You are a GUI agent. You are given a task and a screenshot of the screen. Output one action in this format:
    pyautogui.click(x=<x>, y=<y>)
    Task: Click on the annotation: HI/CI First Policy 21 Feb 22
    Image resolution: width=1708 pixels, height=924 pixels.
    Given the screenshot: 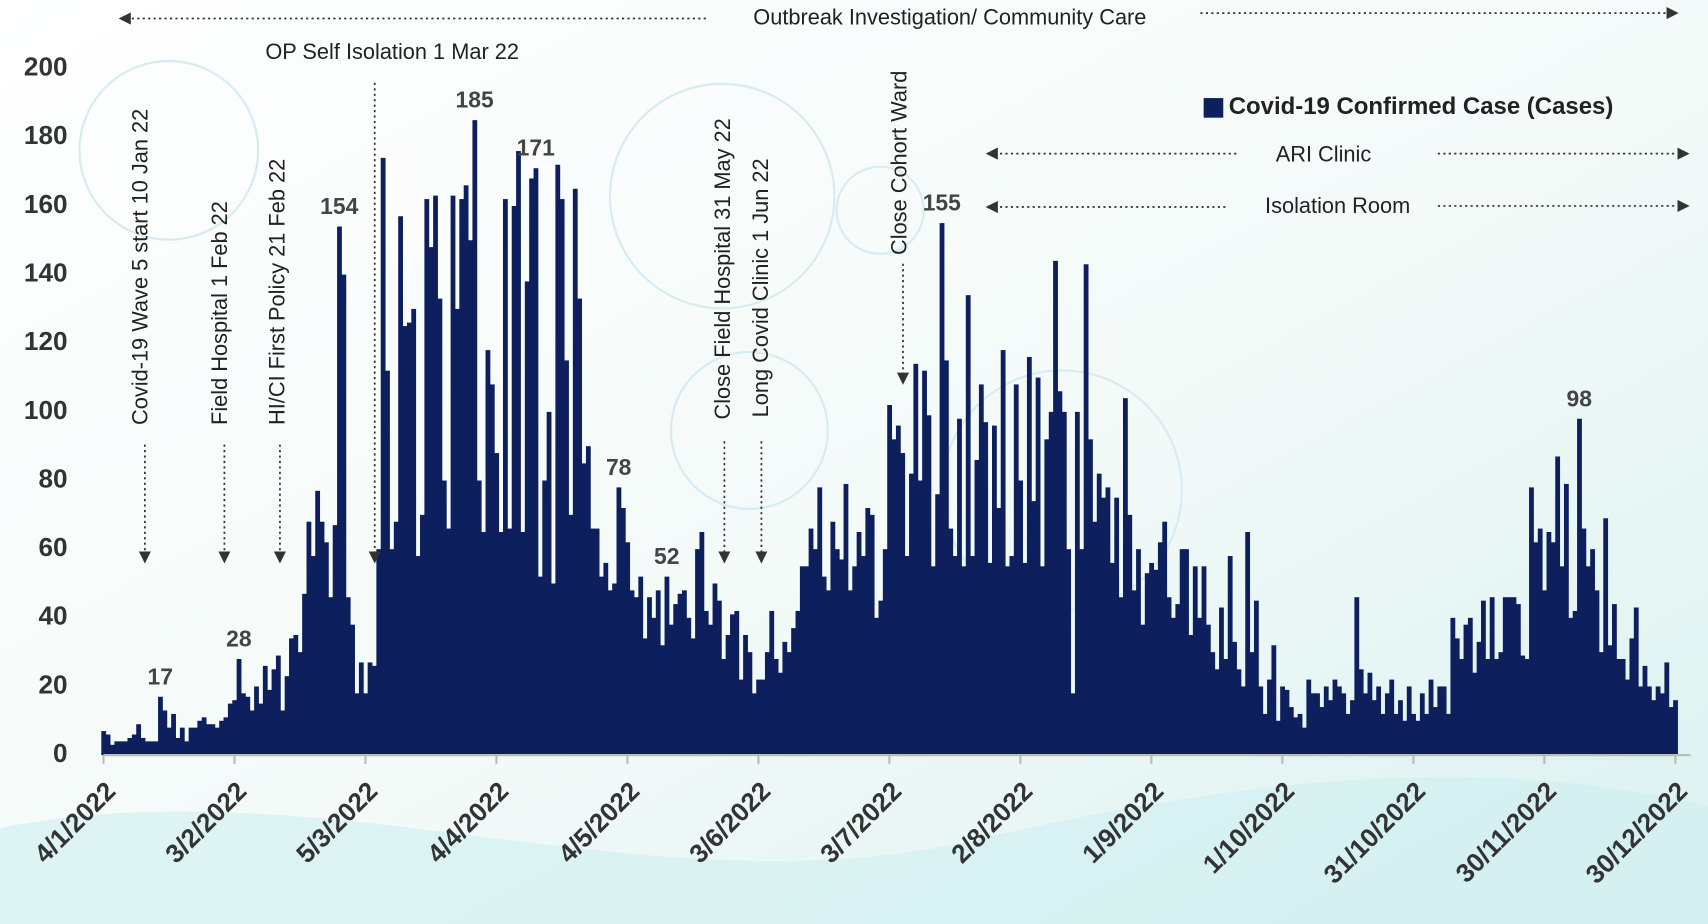 What is the action you would take?
    pyautogui.click(x=277, y=292)
    